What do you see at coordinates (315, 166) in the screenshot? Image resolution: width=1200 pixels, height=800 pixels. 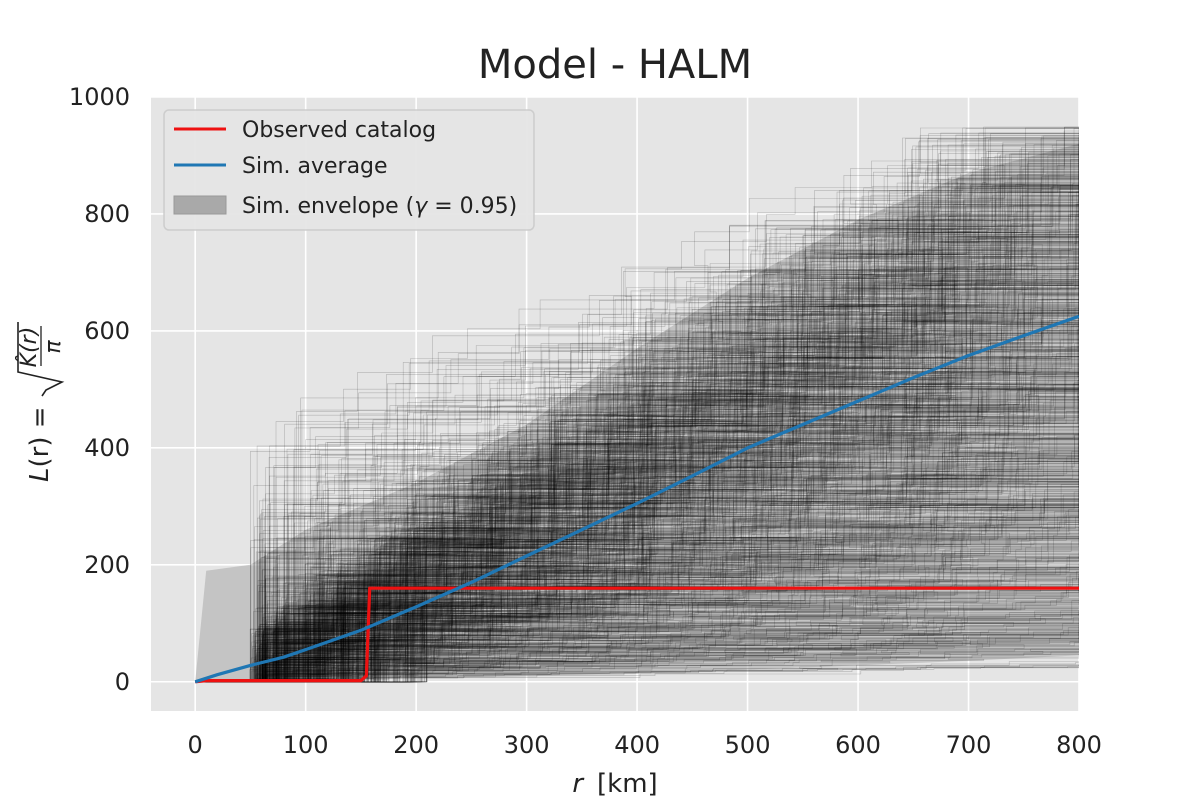 I see `legend-average-label: Sim. average` at bounding box center [315, 166].